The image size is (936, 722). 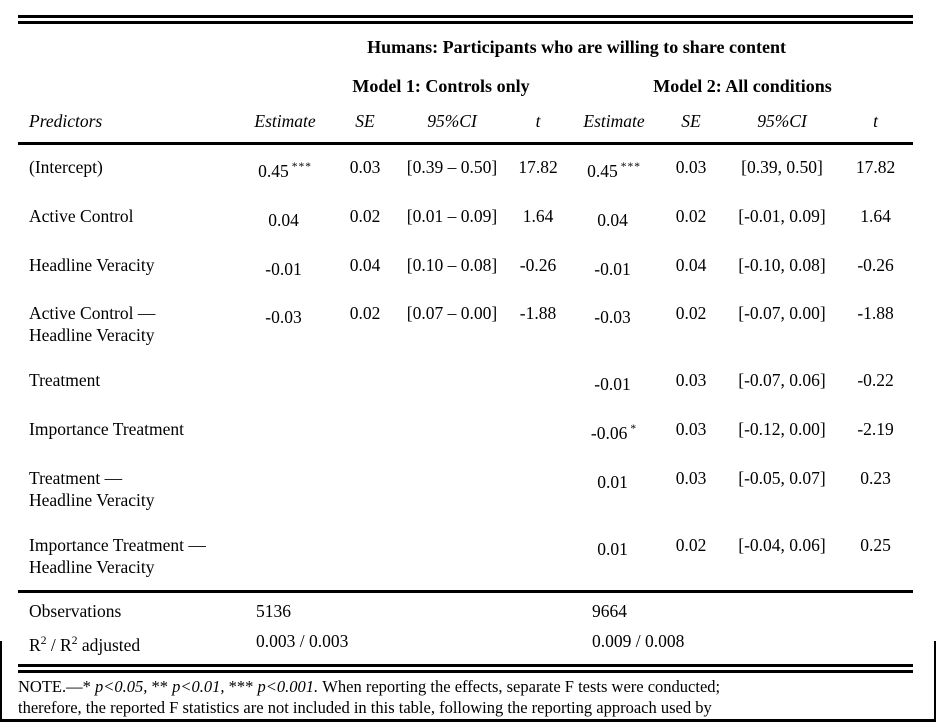 What do you see at coordinates (935, 680) in the screenshot?
I see `frame-right-edge` at bounding box center [935, 680].